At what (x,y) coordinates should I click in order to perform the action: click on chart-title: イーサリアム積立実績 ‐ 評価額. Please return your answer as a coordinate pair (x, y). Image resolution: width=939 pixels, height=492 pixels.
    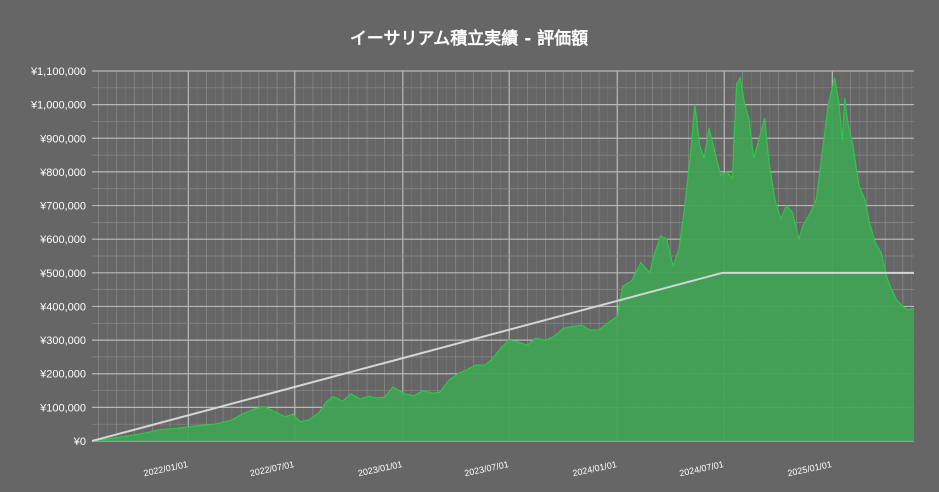
    Looking at the image, I should click on (469, 38).